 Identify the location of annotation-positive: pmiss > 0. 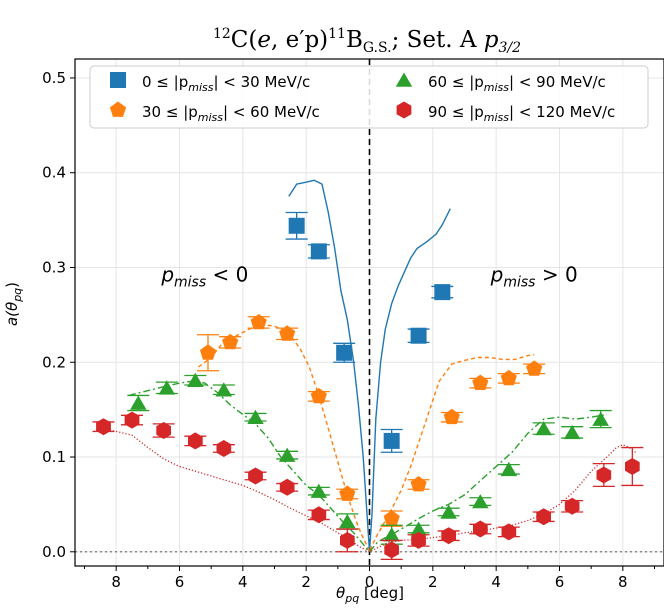
(534, 277).